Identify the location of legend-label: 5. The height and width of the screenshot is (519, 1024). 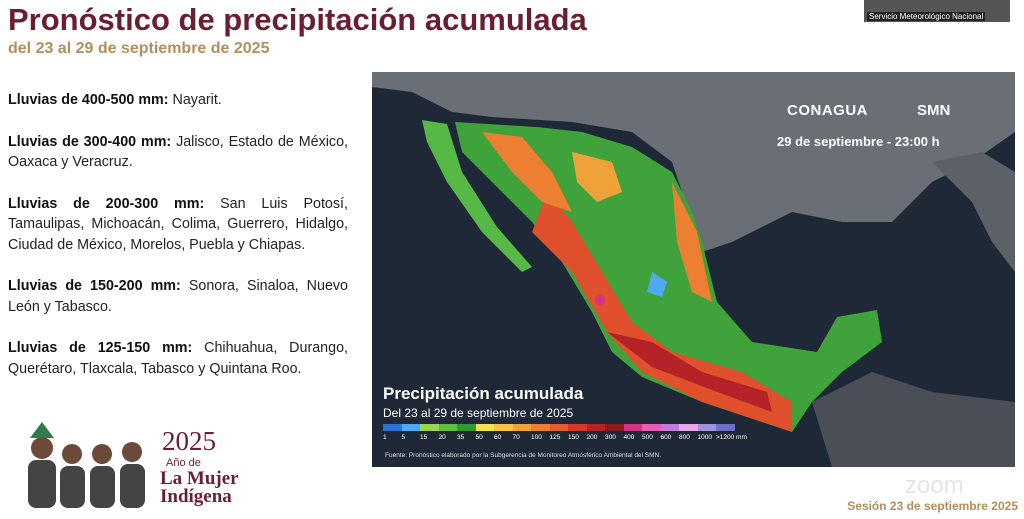
(403, 437).